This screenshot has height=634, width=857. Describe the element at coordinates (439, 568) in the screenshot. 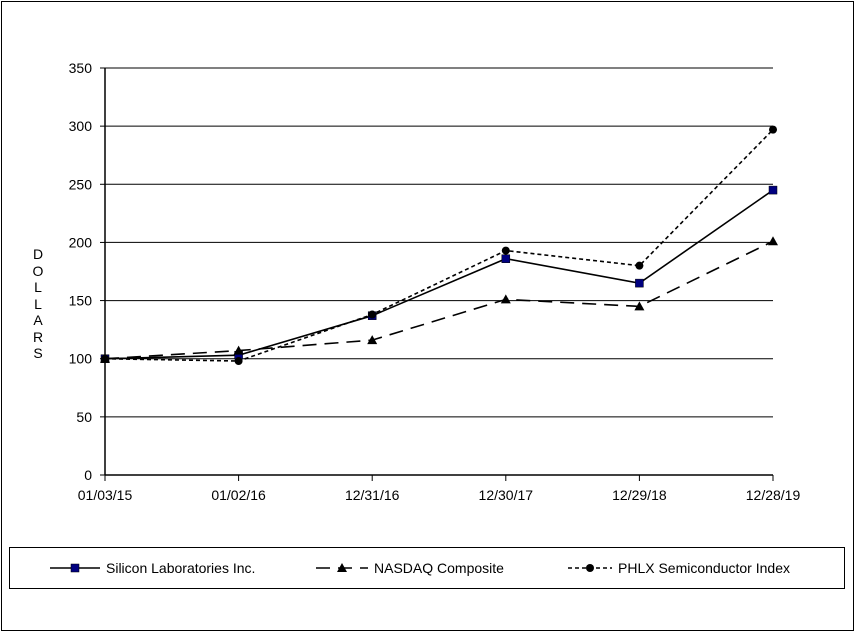

I see `legend-label: NASDAQ Composite` at that location.